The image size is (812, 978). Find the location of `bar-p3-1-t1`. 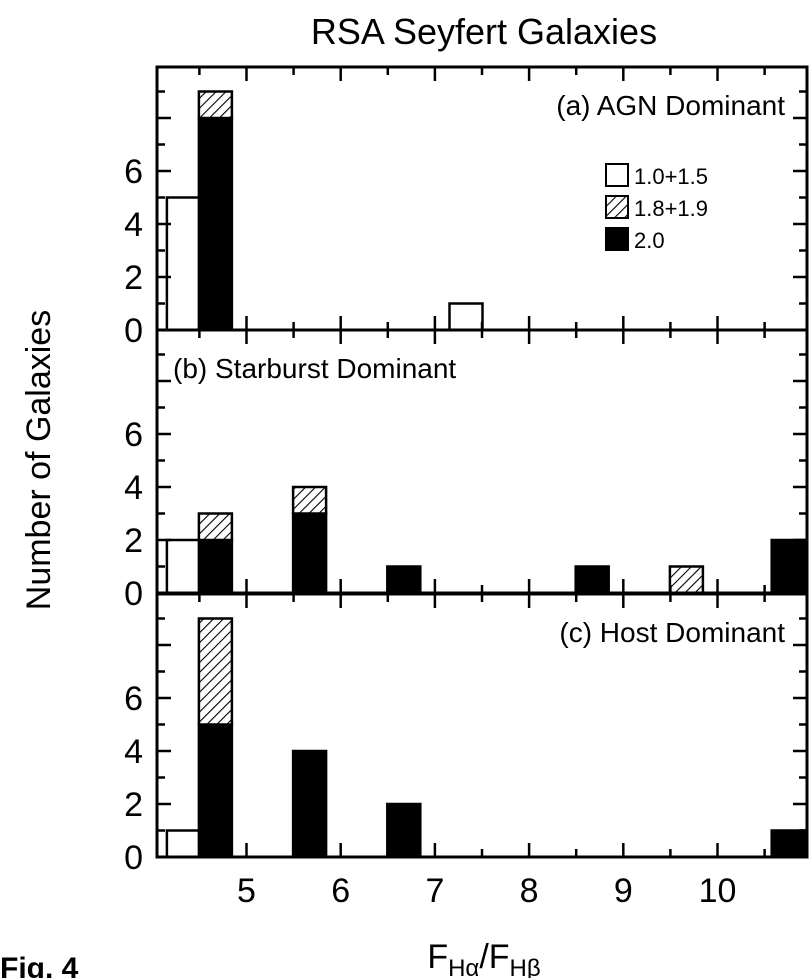

bar-p3-1-t1 is located at coordinates (183, 844).